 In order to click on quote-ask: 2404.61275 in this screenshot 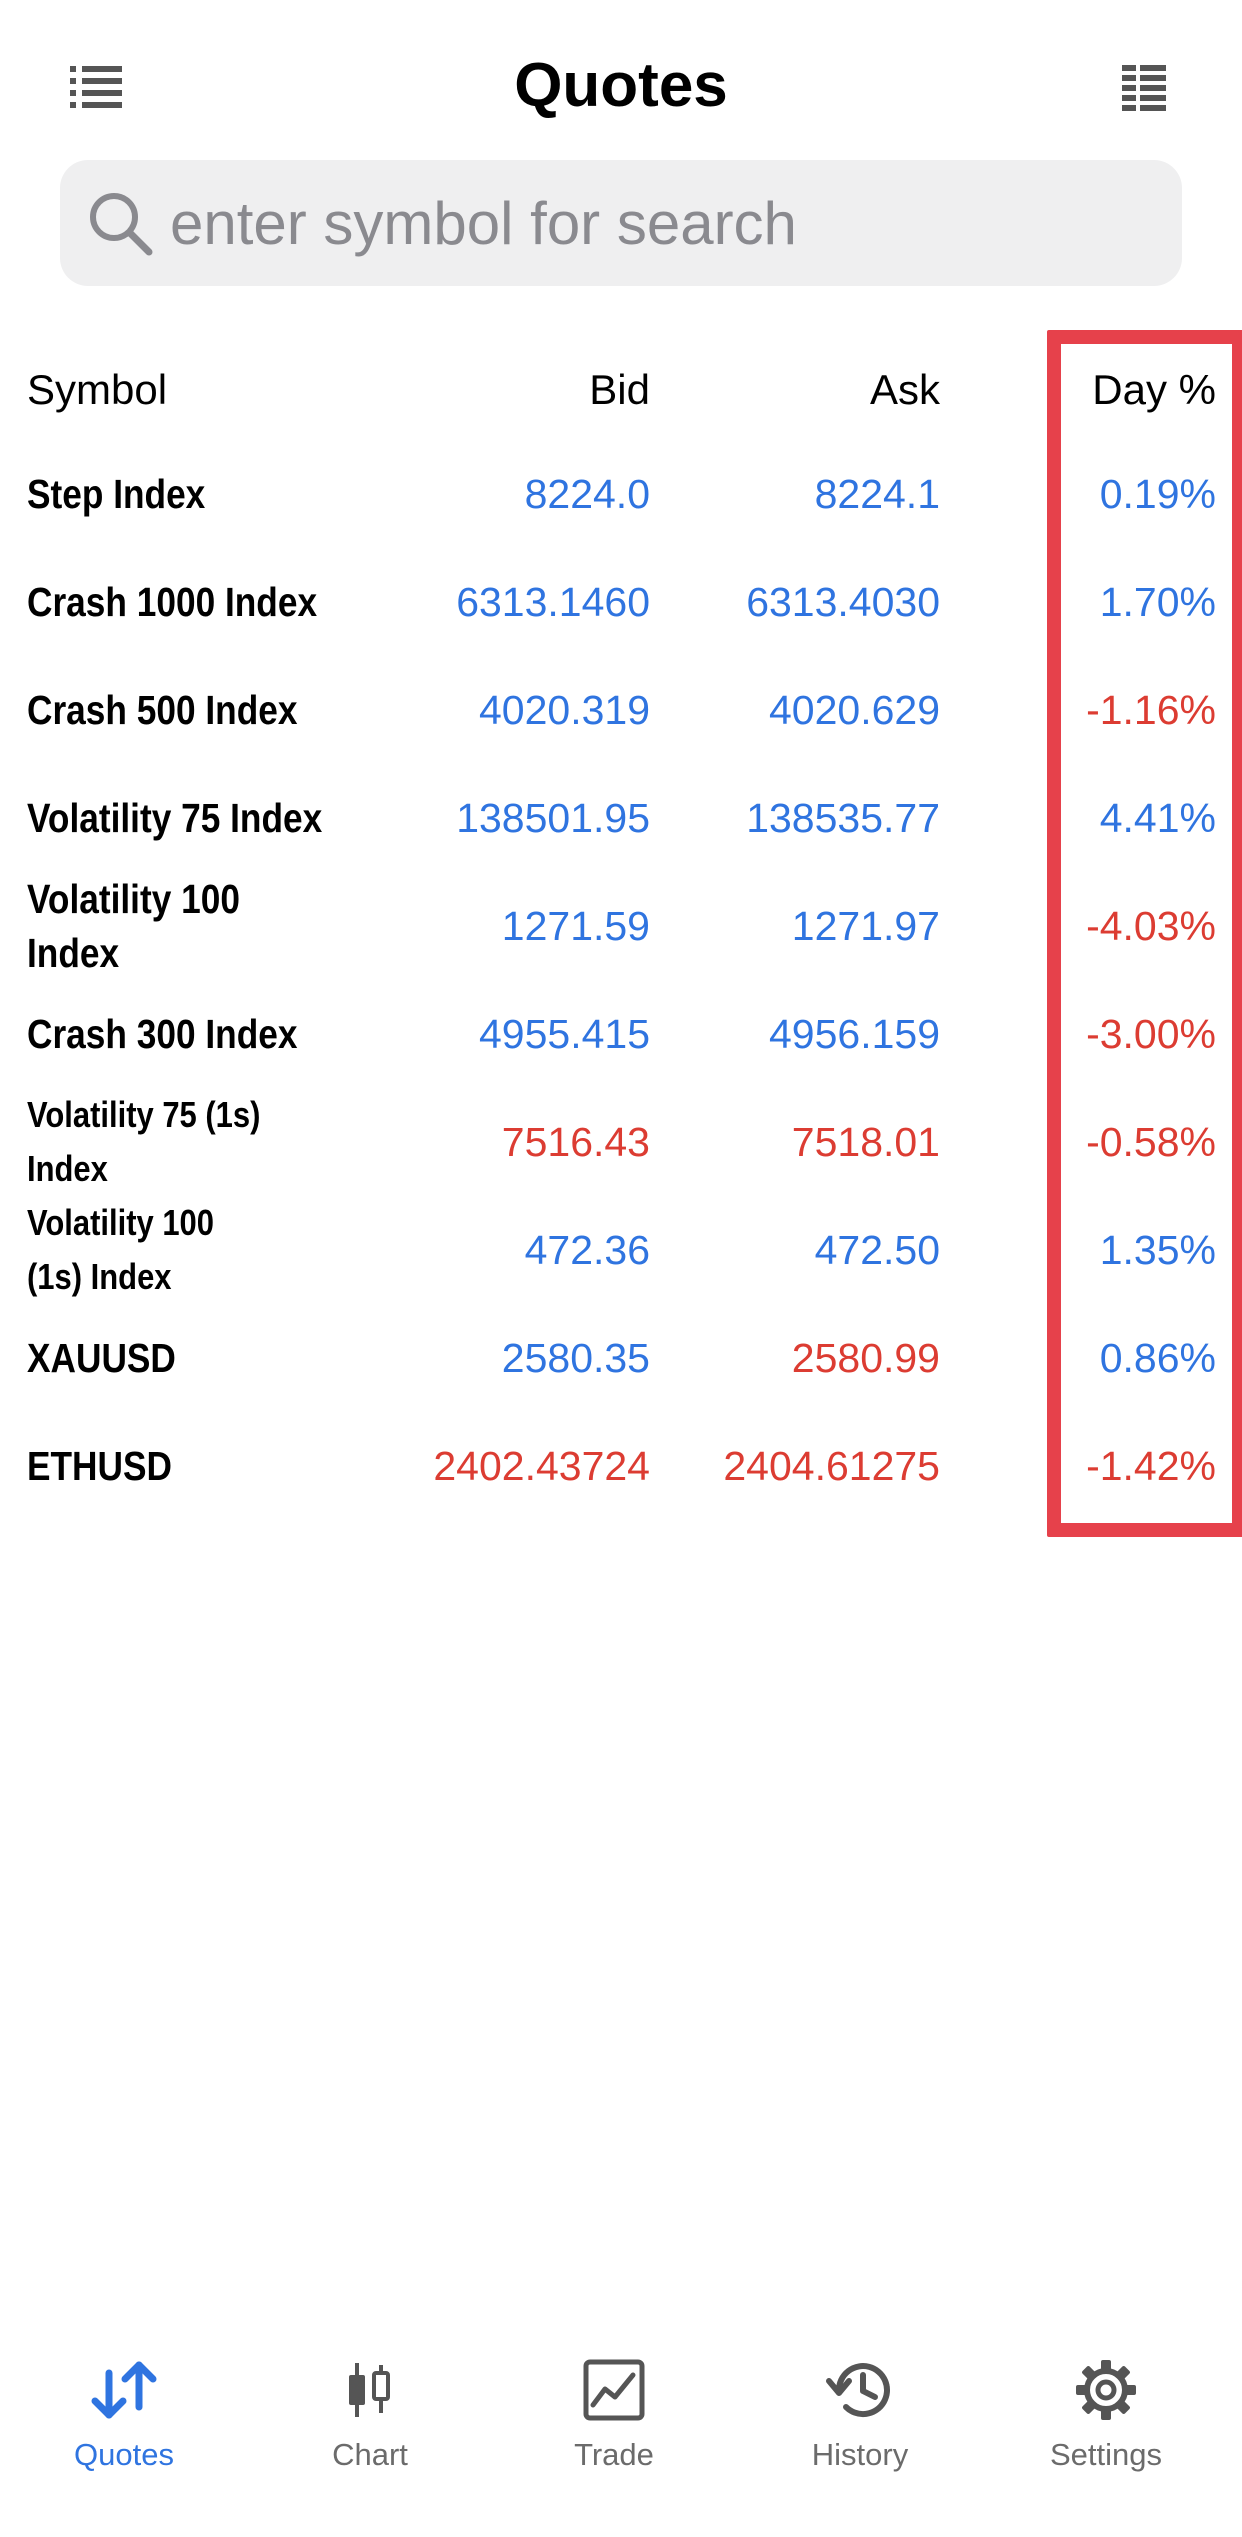, I will do `click(831, 1466)`.